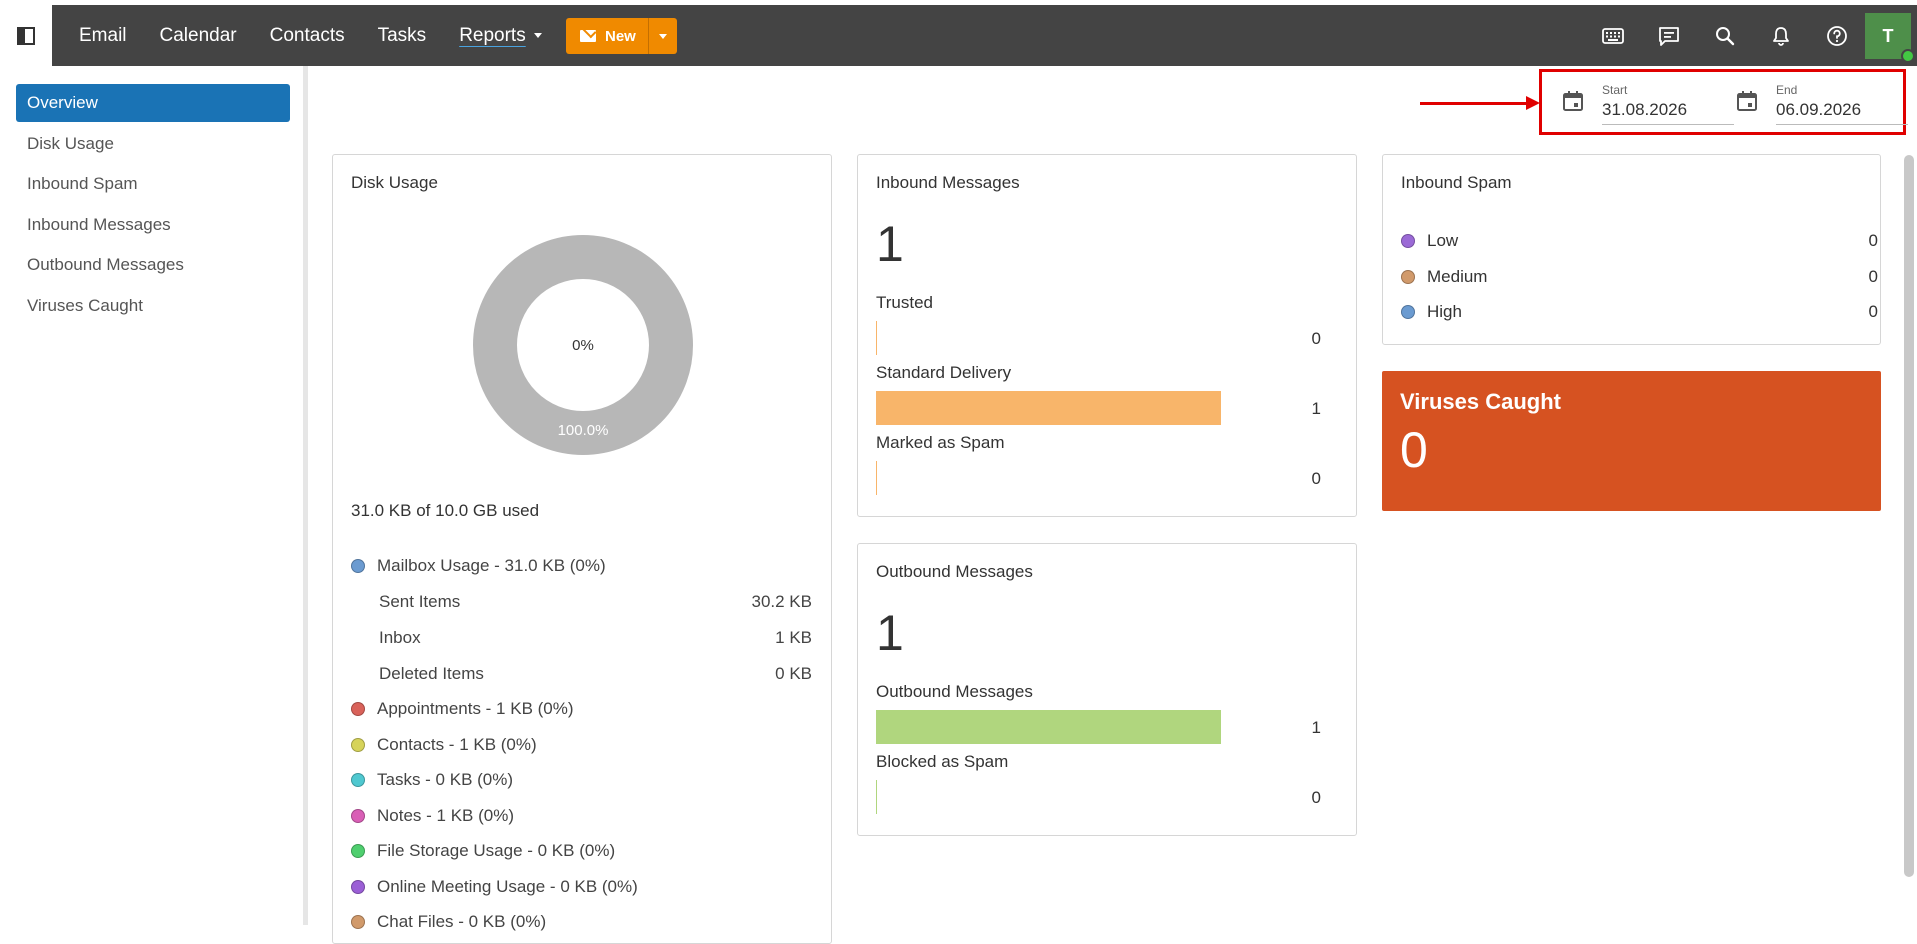 The height and width of the screenshot is (944, 1917). I want to click on trusted-bar, so click(876, 338).